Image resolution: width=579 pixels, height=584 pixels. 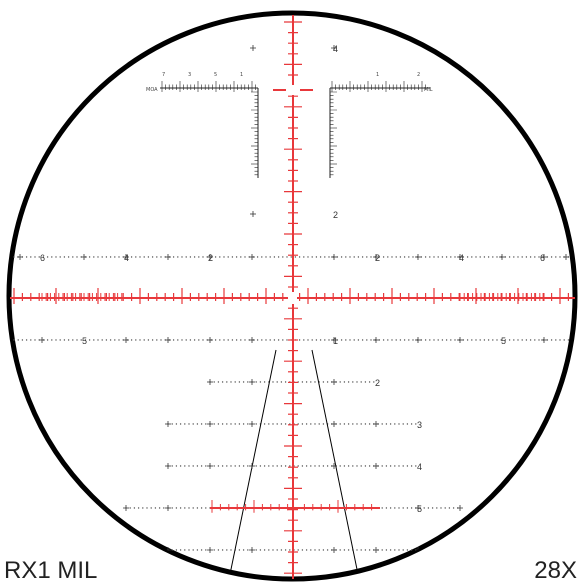 What do you see at coordinates (419, 425) in the screenshot?
I see `lower-label-3: 3` at bounding box center [419, 425].